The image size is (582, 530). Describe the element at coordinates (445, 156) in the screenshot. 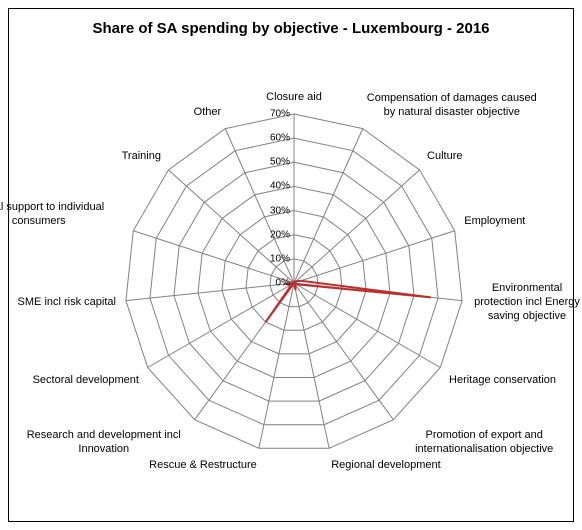

I see `category-label: Culture` at that location.